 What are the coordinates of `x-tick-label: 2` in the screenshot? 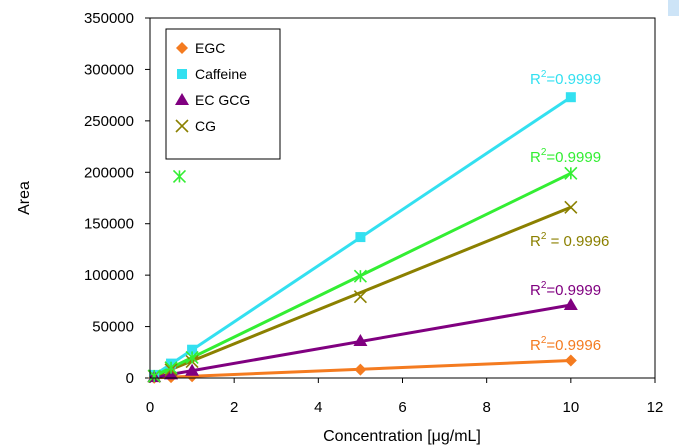 It's located at (234, 407).